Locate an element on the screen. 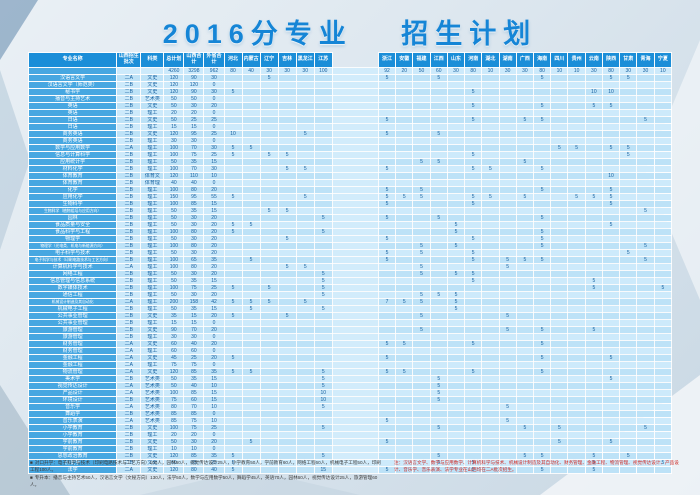 The width and height of the screenshot is (700, 495). cell-other-total: 15 is located at coordinates (214, 393).